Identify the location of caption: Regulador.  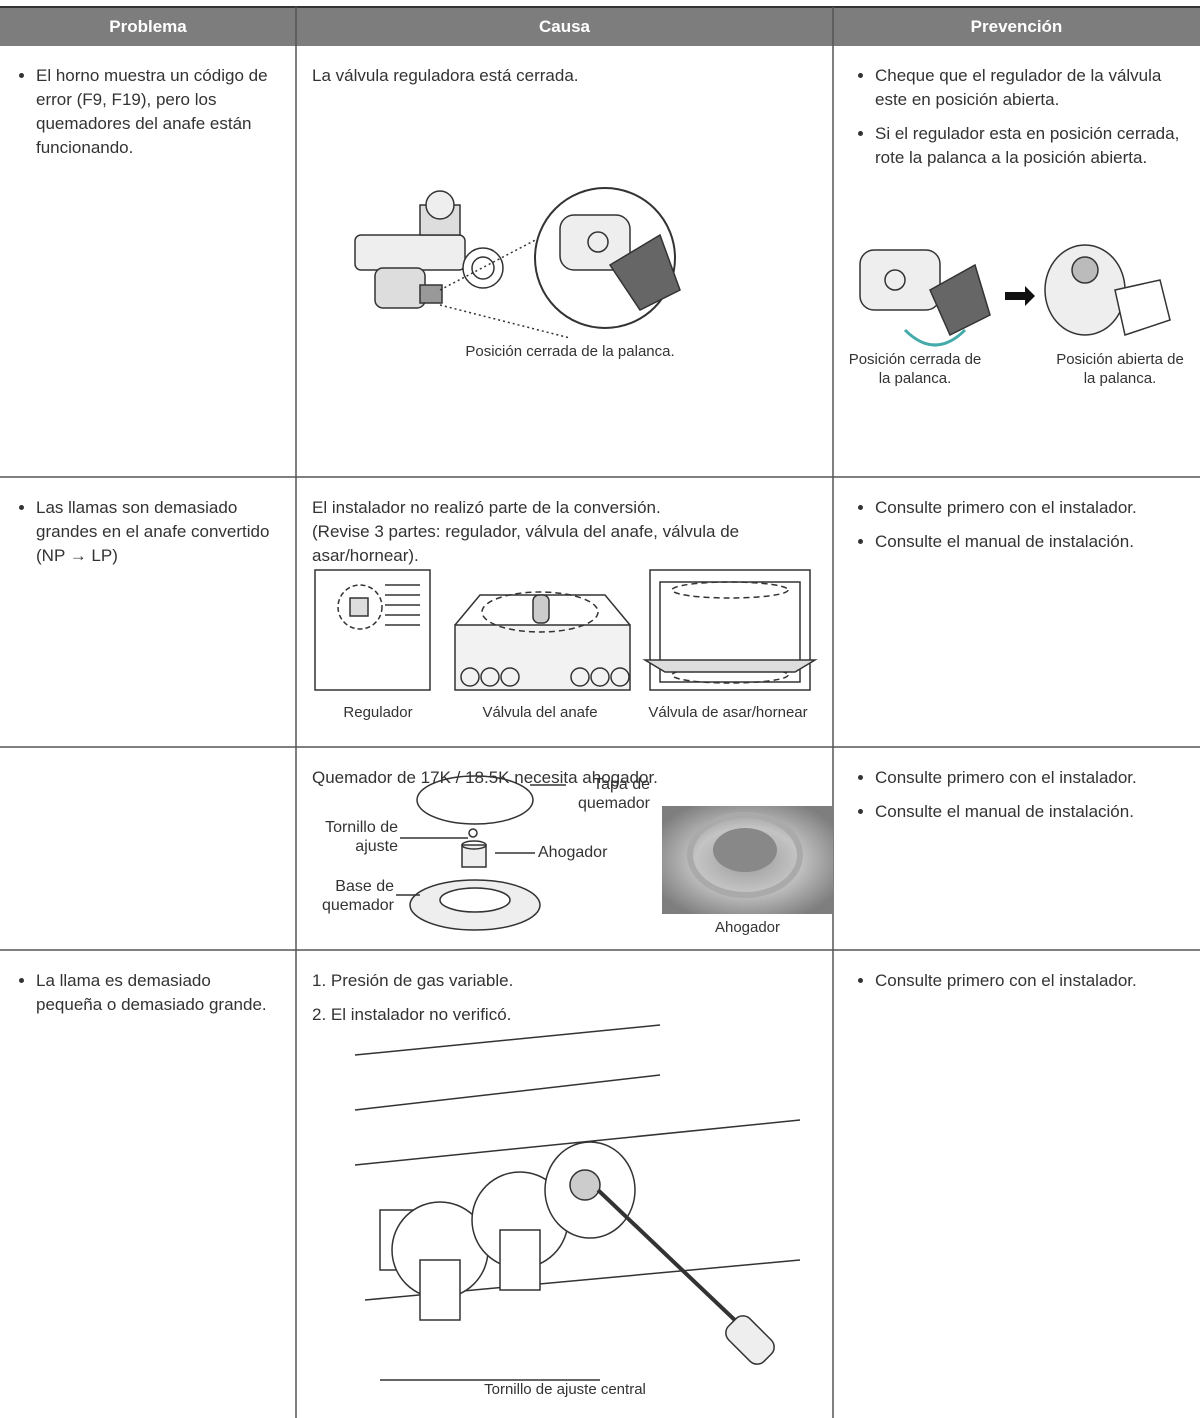
(378, 712).